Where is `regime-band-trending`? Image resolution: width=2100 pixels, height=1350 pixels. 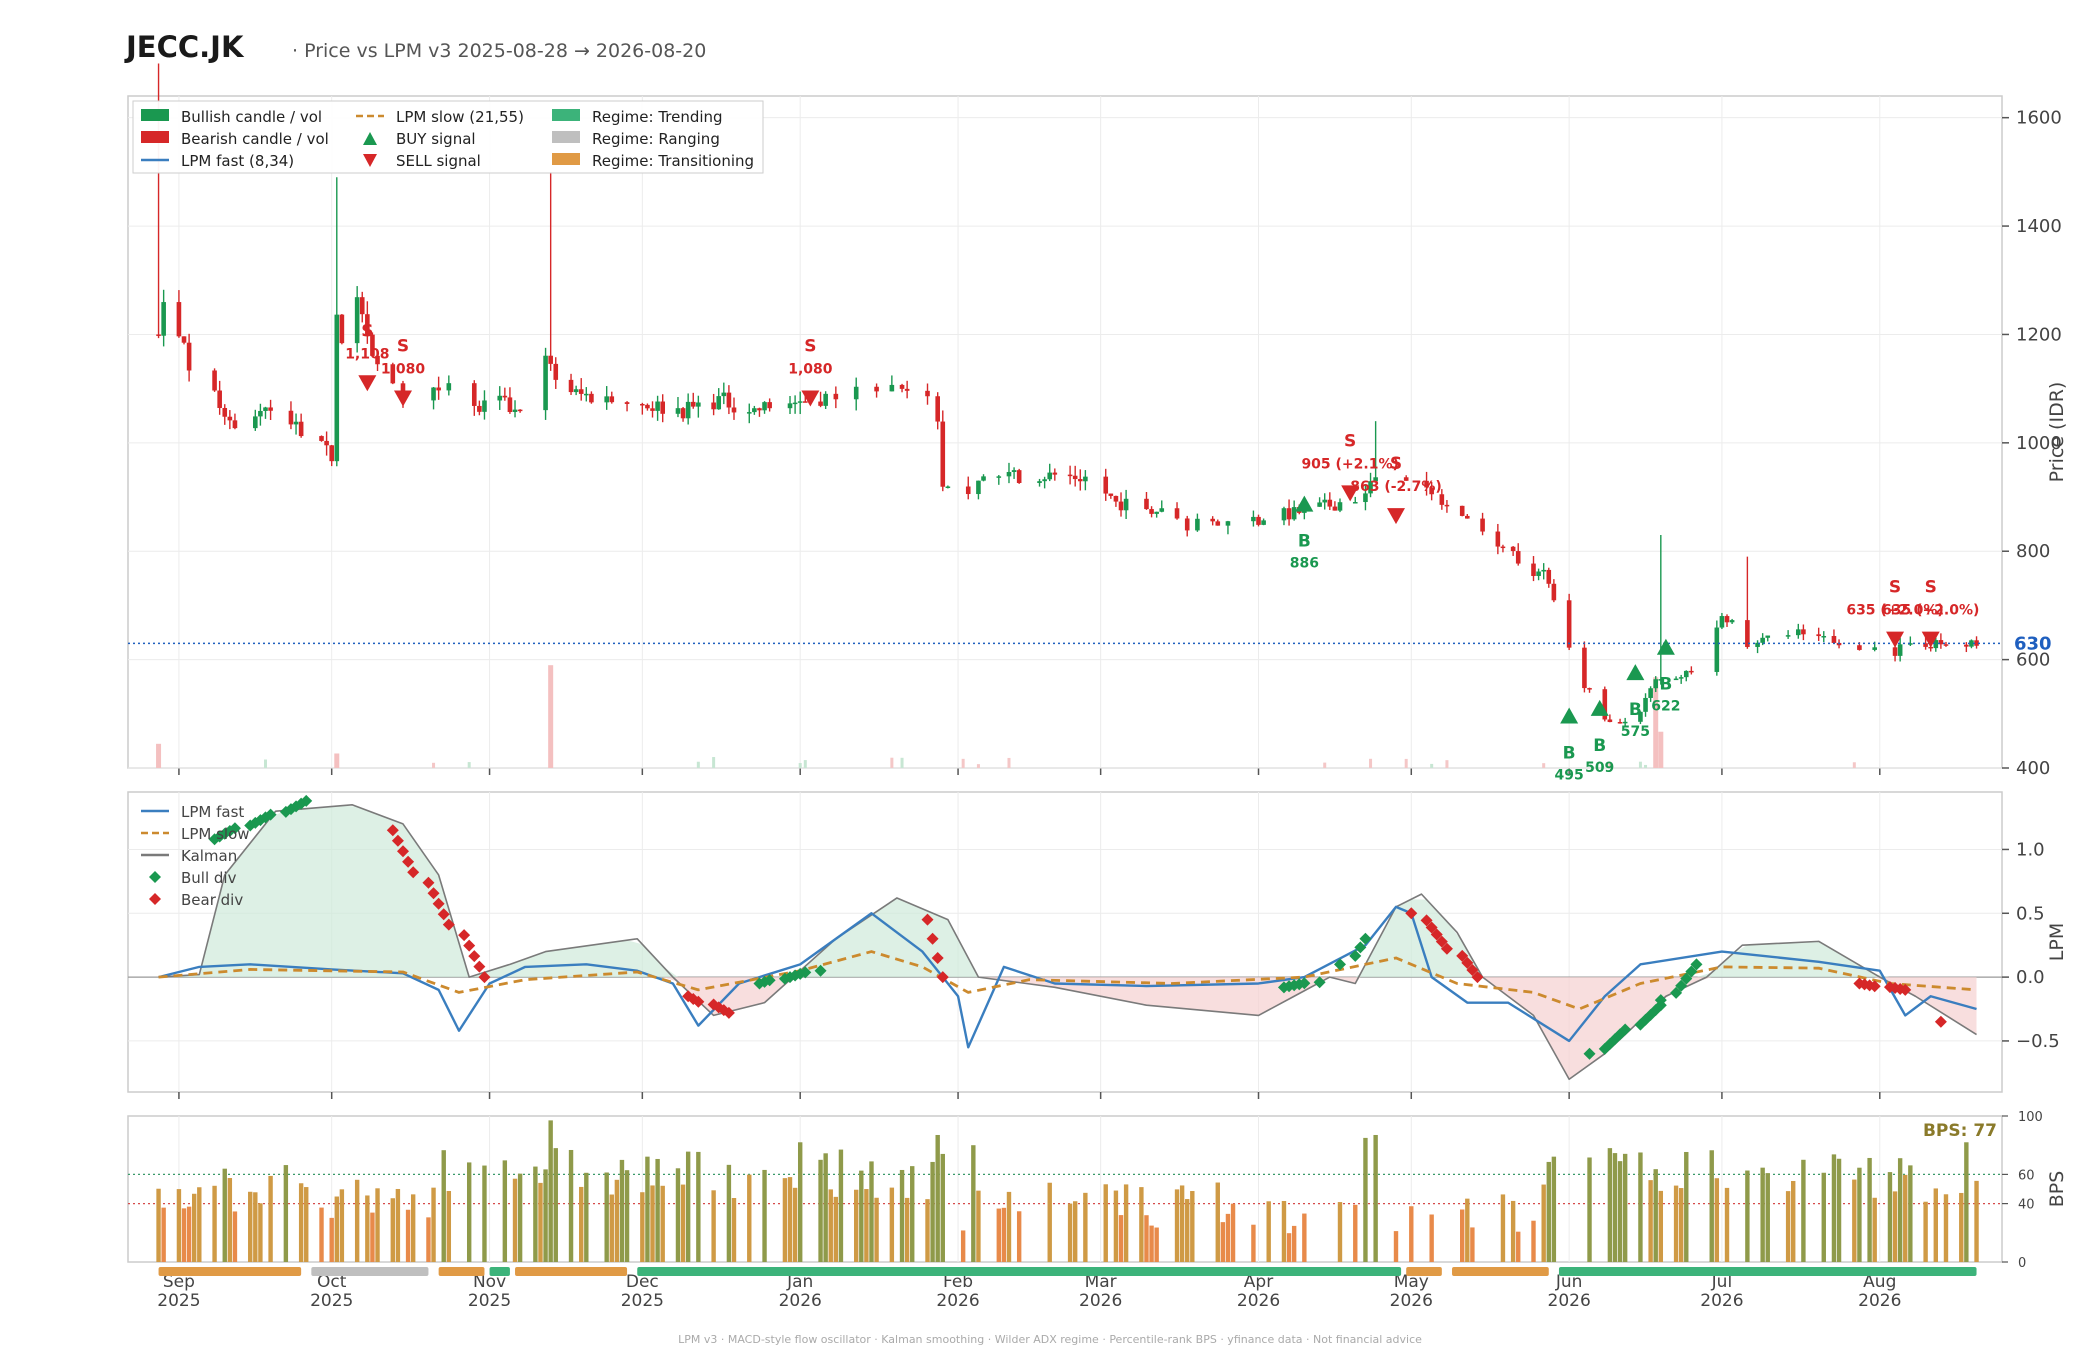
regime-band-trending is located at coordinates (499, 1271).